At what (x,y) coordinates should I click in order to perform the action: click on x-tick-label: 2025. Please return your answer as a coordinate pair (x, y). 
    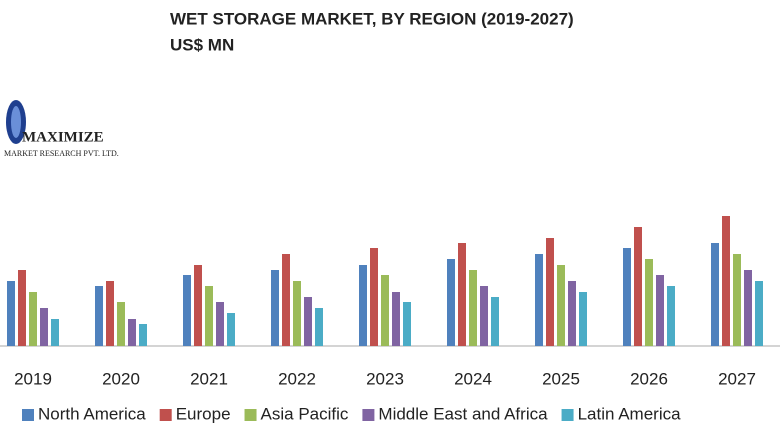
    Looking at the image, I should click on (561, 378).